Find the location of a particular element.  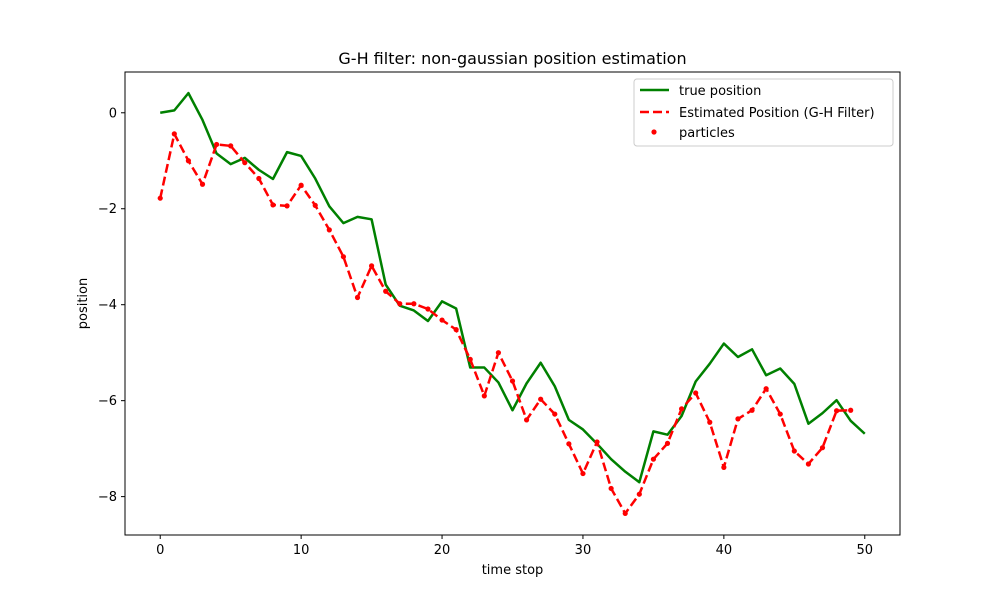

y-tick-label: 0 is located at coordinates (113, 113).